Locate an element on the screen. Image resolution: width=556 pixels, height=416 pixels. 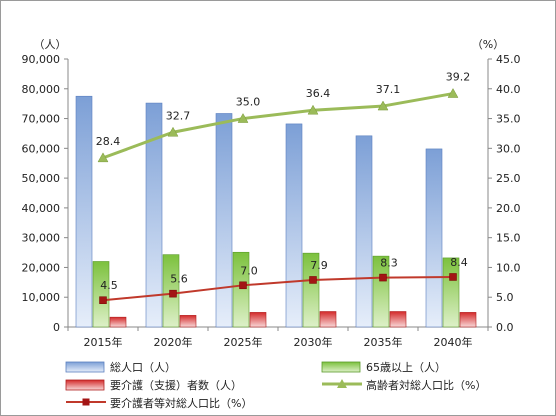
right-tick-label: 20.0 is located at coordinates (508, 208).